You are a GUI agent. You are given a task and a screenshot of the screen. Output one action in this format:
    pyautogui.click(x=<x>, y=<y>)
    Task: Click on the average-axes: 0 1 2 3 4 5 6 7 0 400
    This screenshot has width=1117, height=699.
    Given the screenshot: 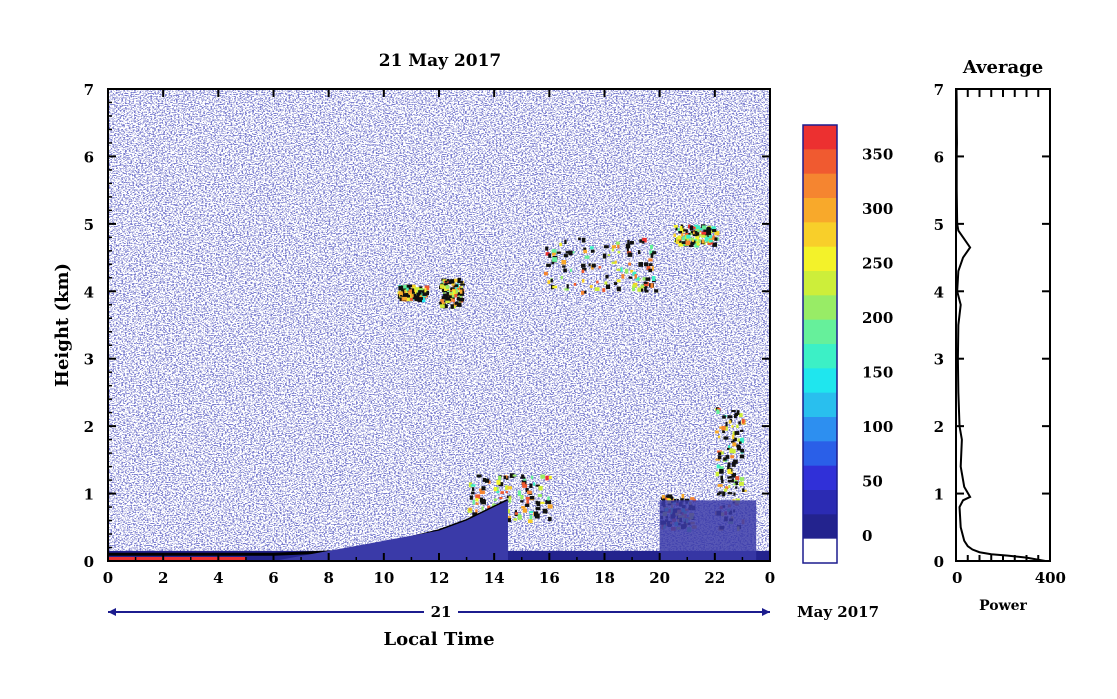 What is the action you would take?
    pyautogui.click(x=1000, y=334)
    